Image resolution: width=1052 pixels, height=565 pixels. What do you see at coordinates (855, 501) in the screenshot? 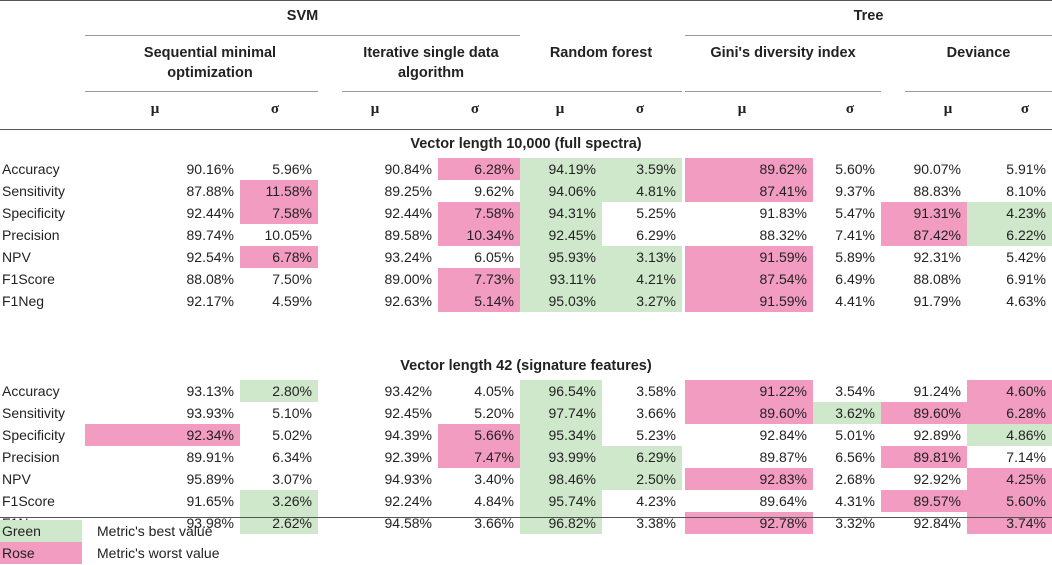
I see `table-cell: 4.31%` at bounding box center [855, 501].